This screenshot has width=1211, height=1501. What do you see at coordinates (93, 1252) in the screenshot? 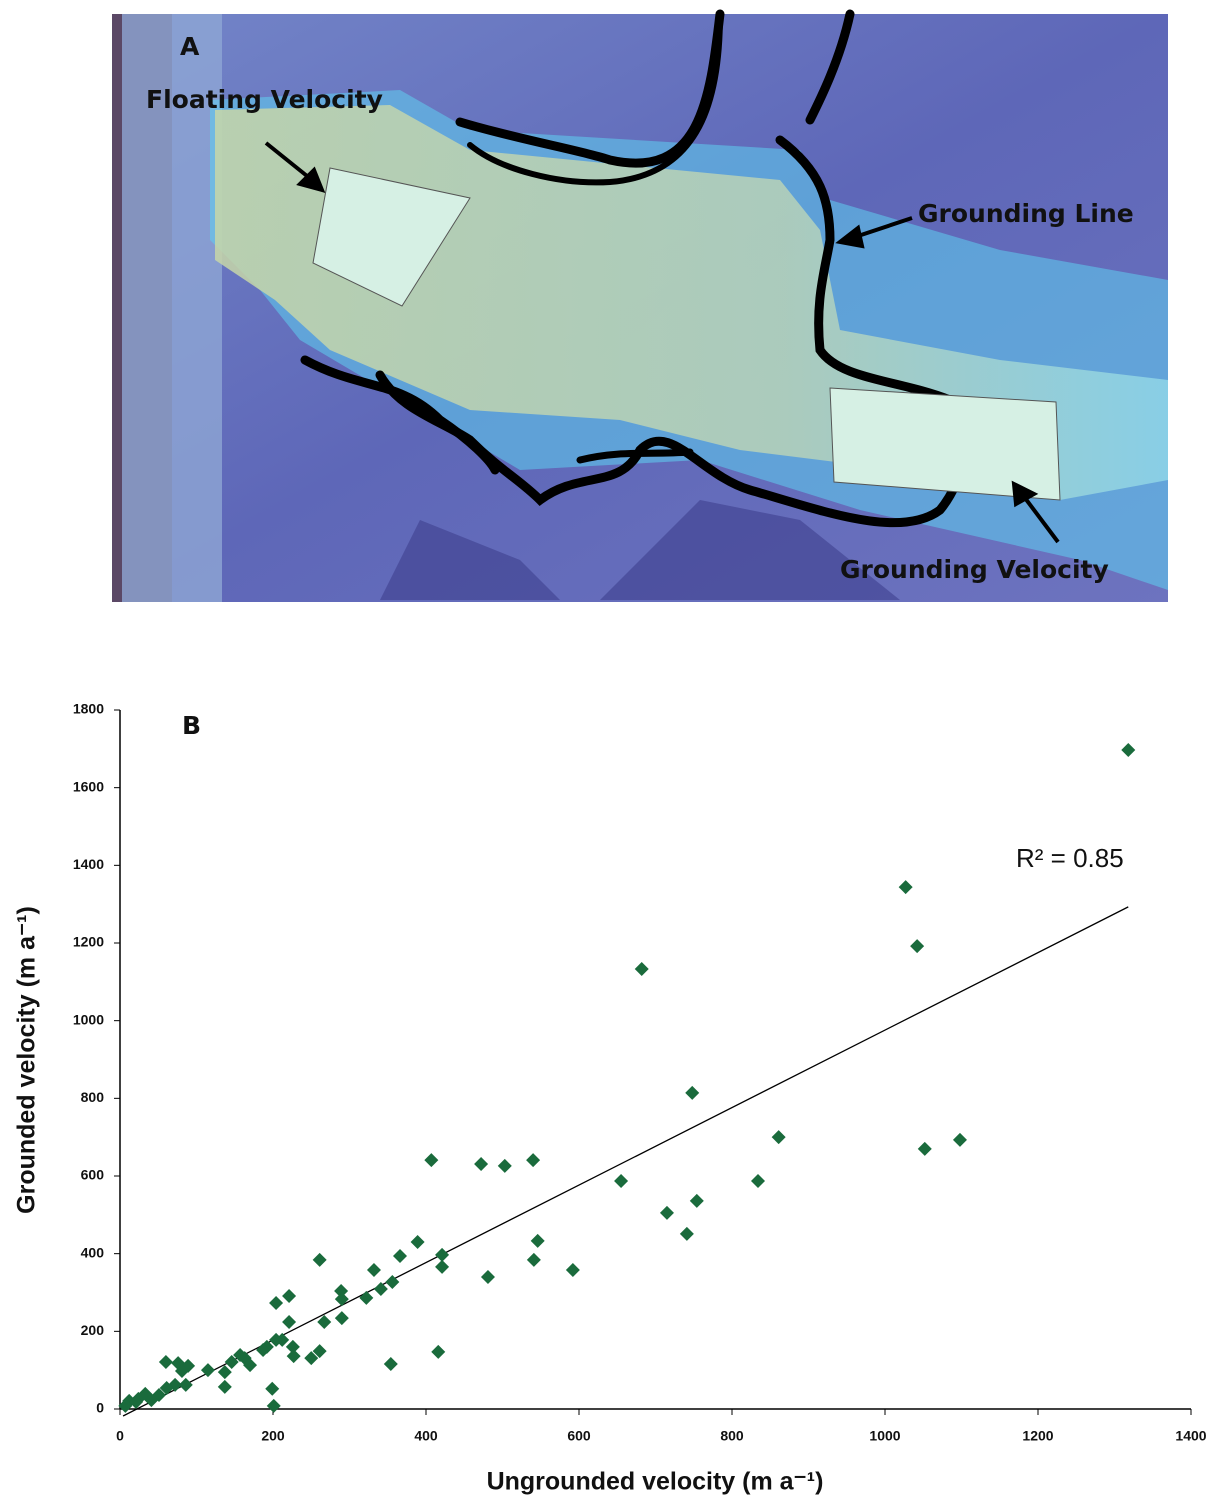
I see `y-tick-label: 400` at bounding box center [93, 1252].